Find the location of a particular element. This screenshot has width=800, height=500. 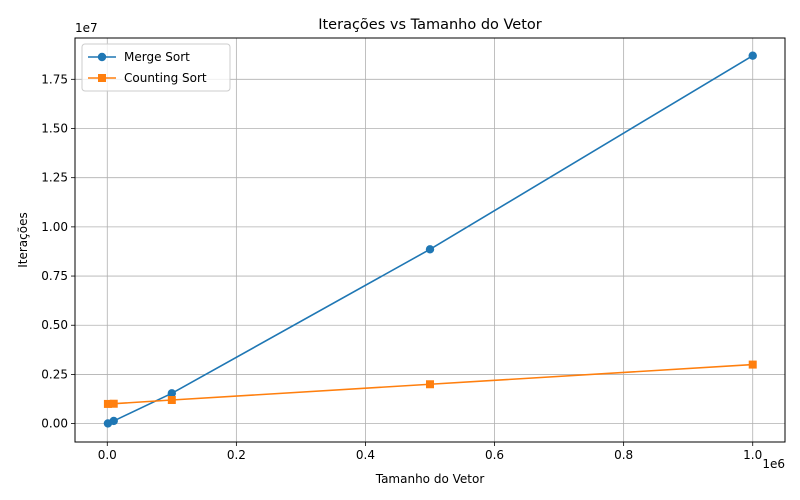

x-tick-label: 0.6 is located at coordinates (494, 455).